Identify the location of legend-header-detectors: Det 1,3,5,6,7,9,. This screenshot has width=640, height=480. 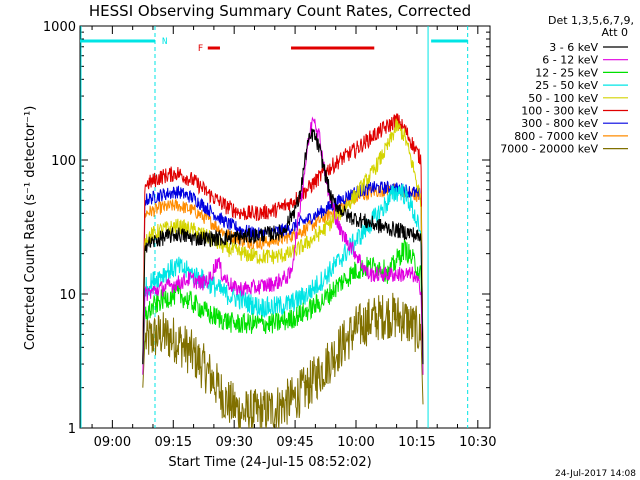
(591, 20).